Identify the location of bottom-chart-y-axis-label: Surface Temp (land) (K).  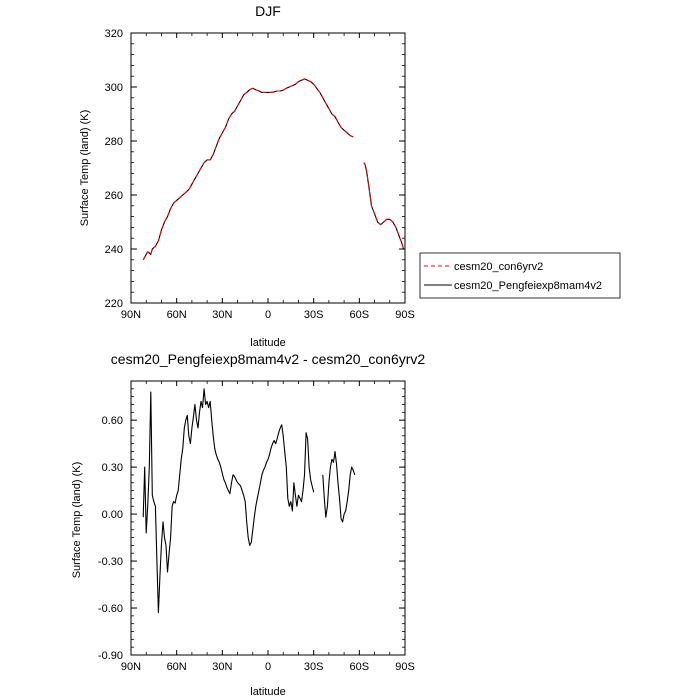
(77, 520).